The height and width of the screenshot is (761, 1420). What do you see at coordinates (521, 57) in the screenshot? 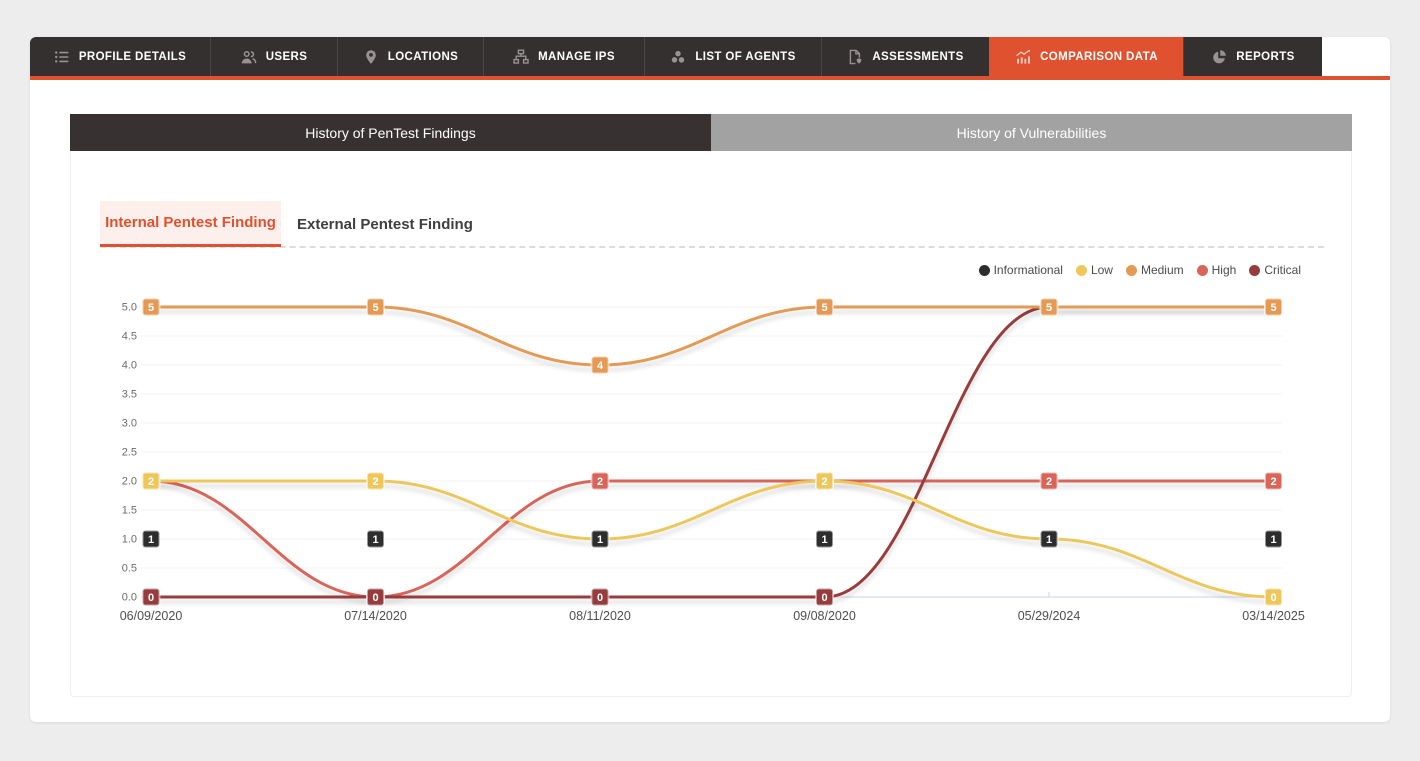
I see `sitemap-icon` at bounding box center [521, 57].